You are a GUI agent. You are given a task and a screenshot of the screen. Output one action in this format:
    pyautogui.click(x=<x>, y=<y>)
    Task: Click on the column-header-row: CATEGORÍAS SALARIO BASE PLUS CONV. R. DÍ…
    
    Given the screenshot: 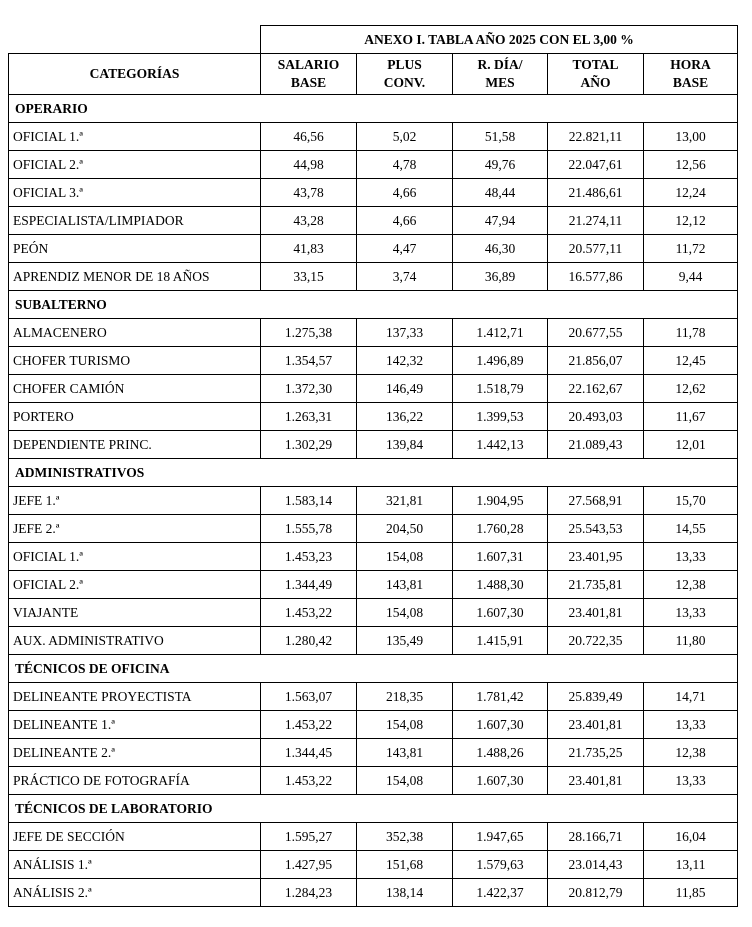 What is the action you would take?
    pyautogui.click(x=373, y=74)
    